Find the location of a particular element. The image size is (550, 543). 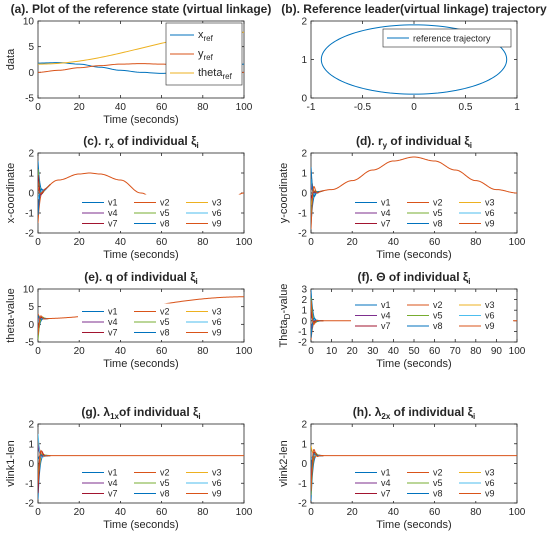

legend-label-main: y is located at coordinates (201, 54).